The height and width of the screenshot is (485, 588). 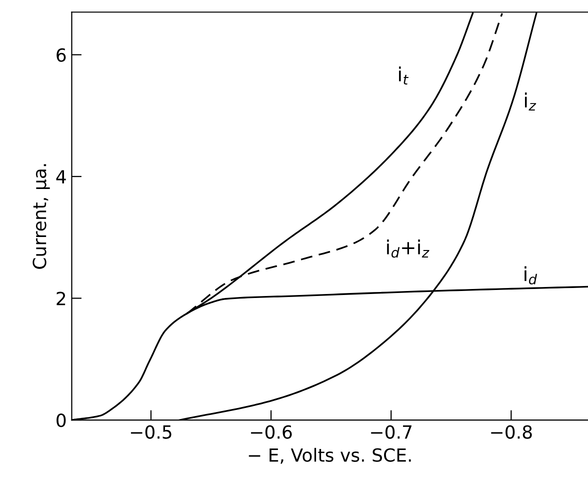 I want to click on x-tick-label: −0.5, so click(x=151, y=432).